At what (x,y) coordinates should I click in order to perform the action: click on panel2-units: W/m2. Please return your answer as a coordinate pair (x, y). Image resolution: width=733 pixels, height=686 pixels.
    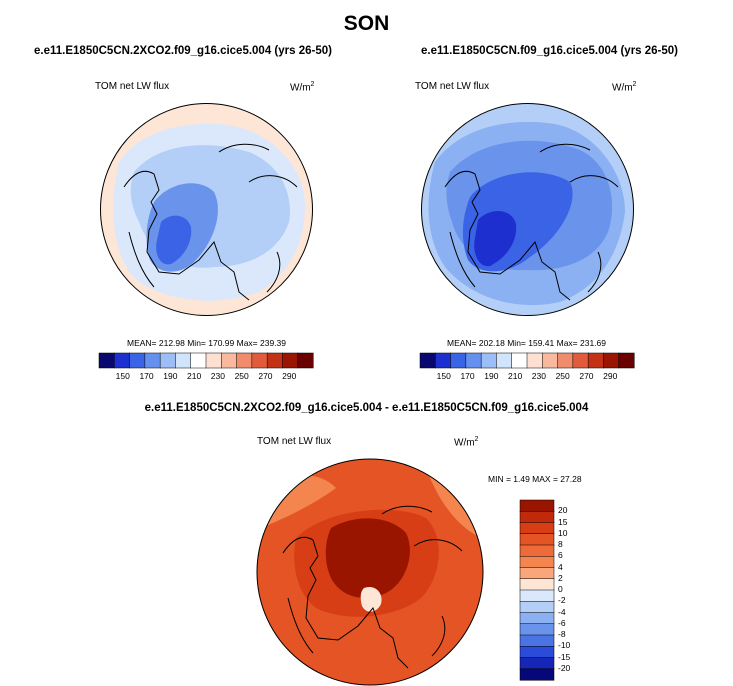
    Looking at the image, I should click on (624, 87).